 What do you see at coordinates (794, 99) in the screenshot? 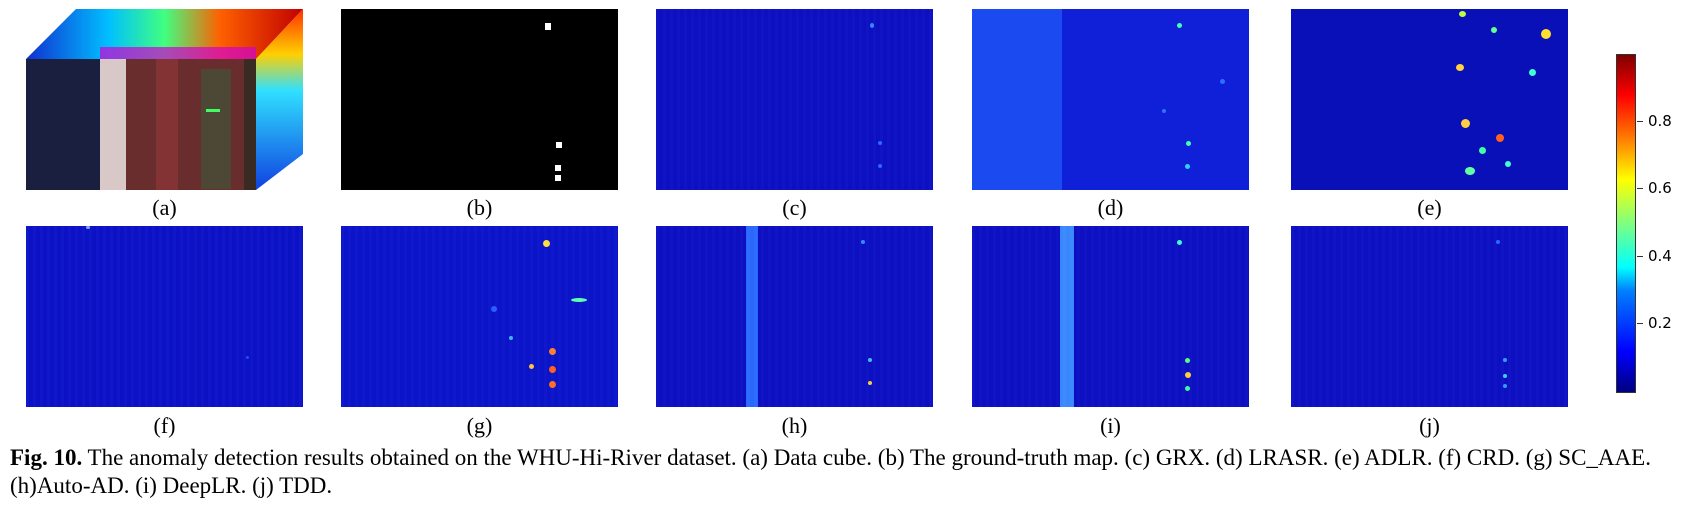
I see `panel-c-grx` at bounding box center [794, 99].